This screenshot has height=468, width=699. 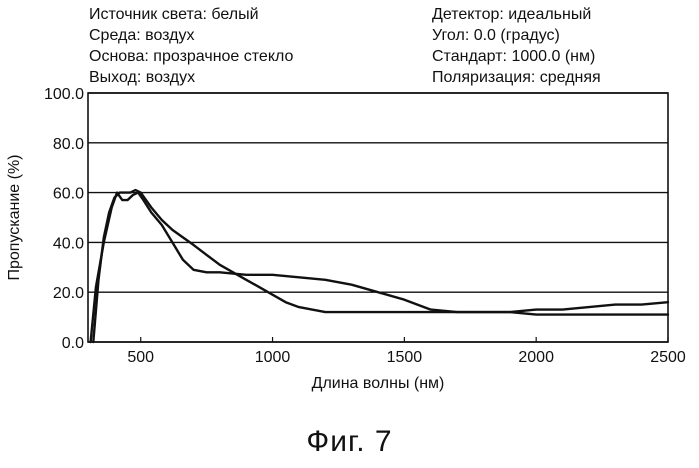 What do you see at coordinates (405, 357) in the screenshot?
I see `x-tick-label-2: 1500` at bounding box center [405, 357].